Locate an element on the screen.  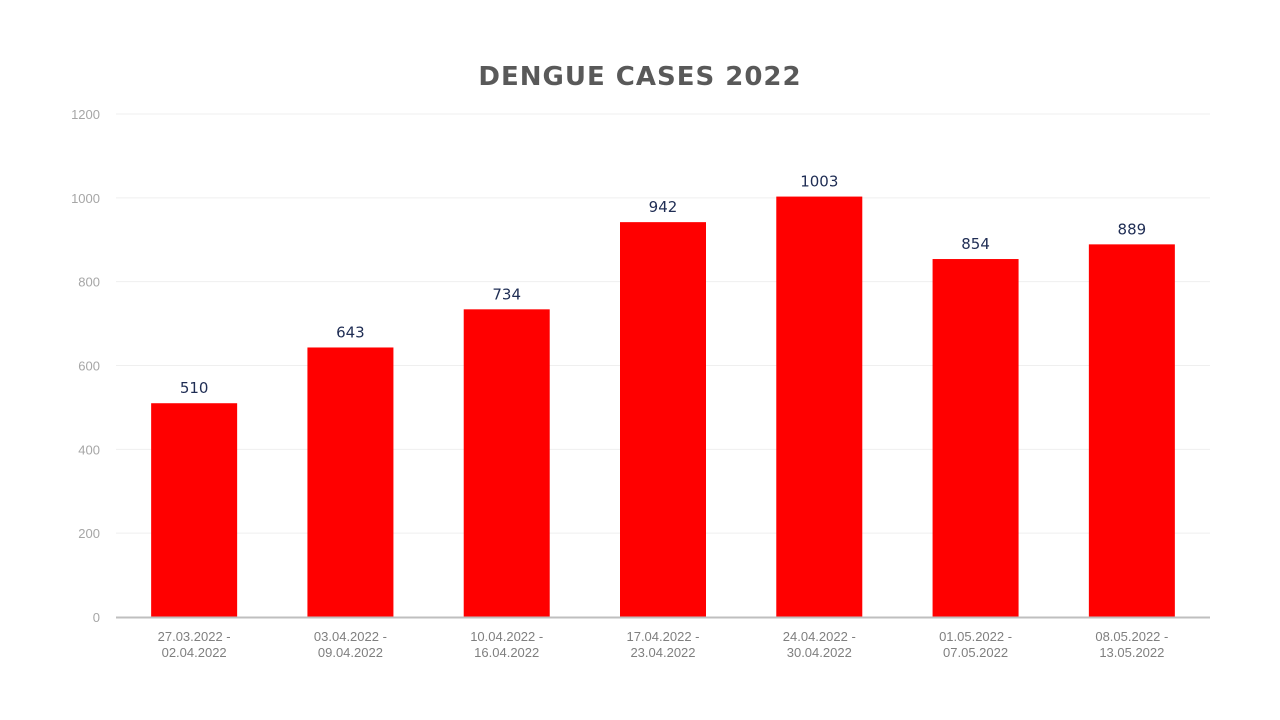
x-tick-label: 24.04.2022 - is located at coordinates (819, 636).